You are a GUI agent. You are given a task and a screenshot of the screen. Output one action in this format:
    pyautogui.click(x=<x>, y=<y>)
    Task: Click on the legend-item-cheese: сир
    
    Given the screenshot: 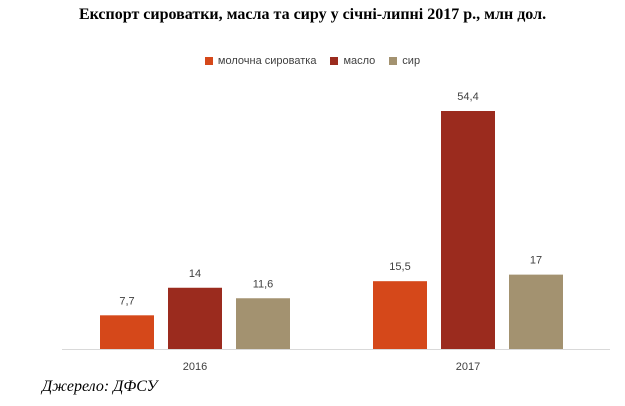 What is the action you would take?
    pyautogui.click(x=404, y=61)
    